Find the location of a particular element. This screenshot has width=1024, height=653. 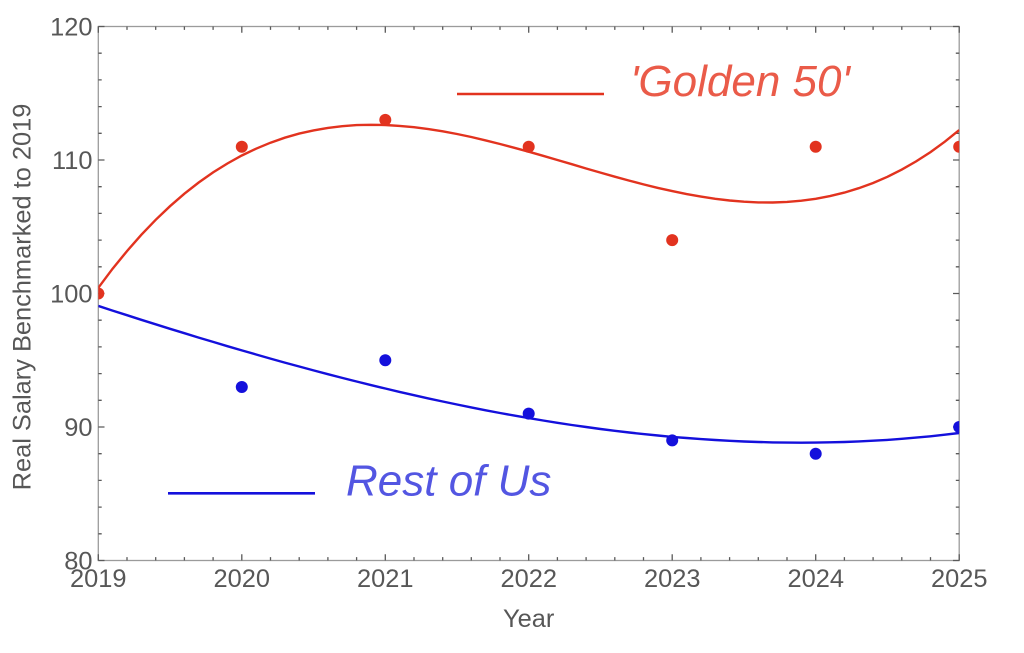

svg-text: 2025 is located at coordinates (959, 579).